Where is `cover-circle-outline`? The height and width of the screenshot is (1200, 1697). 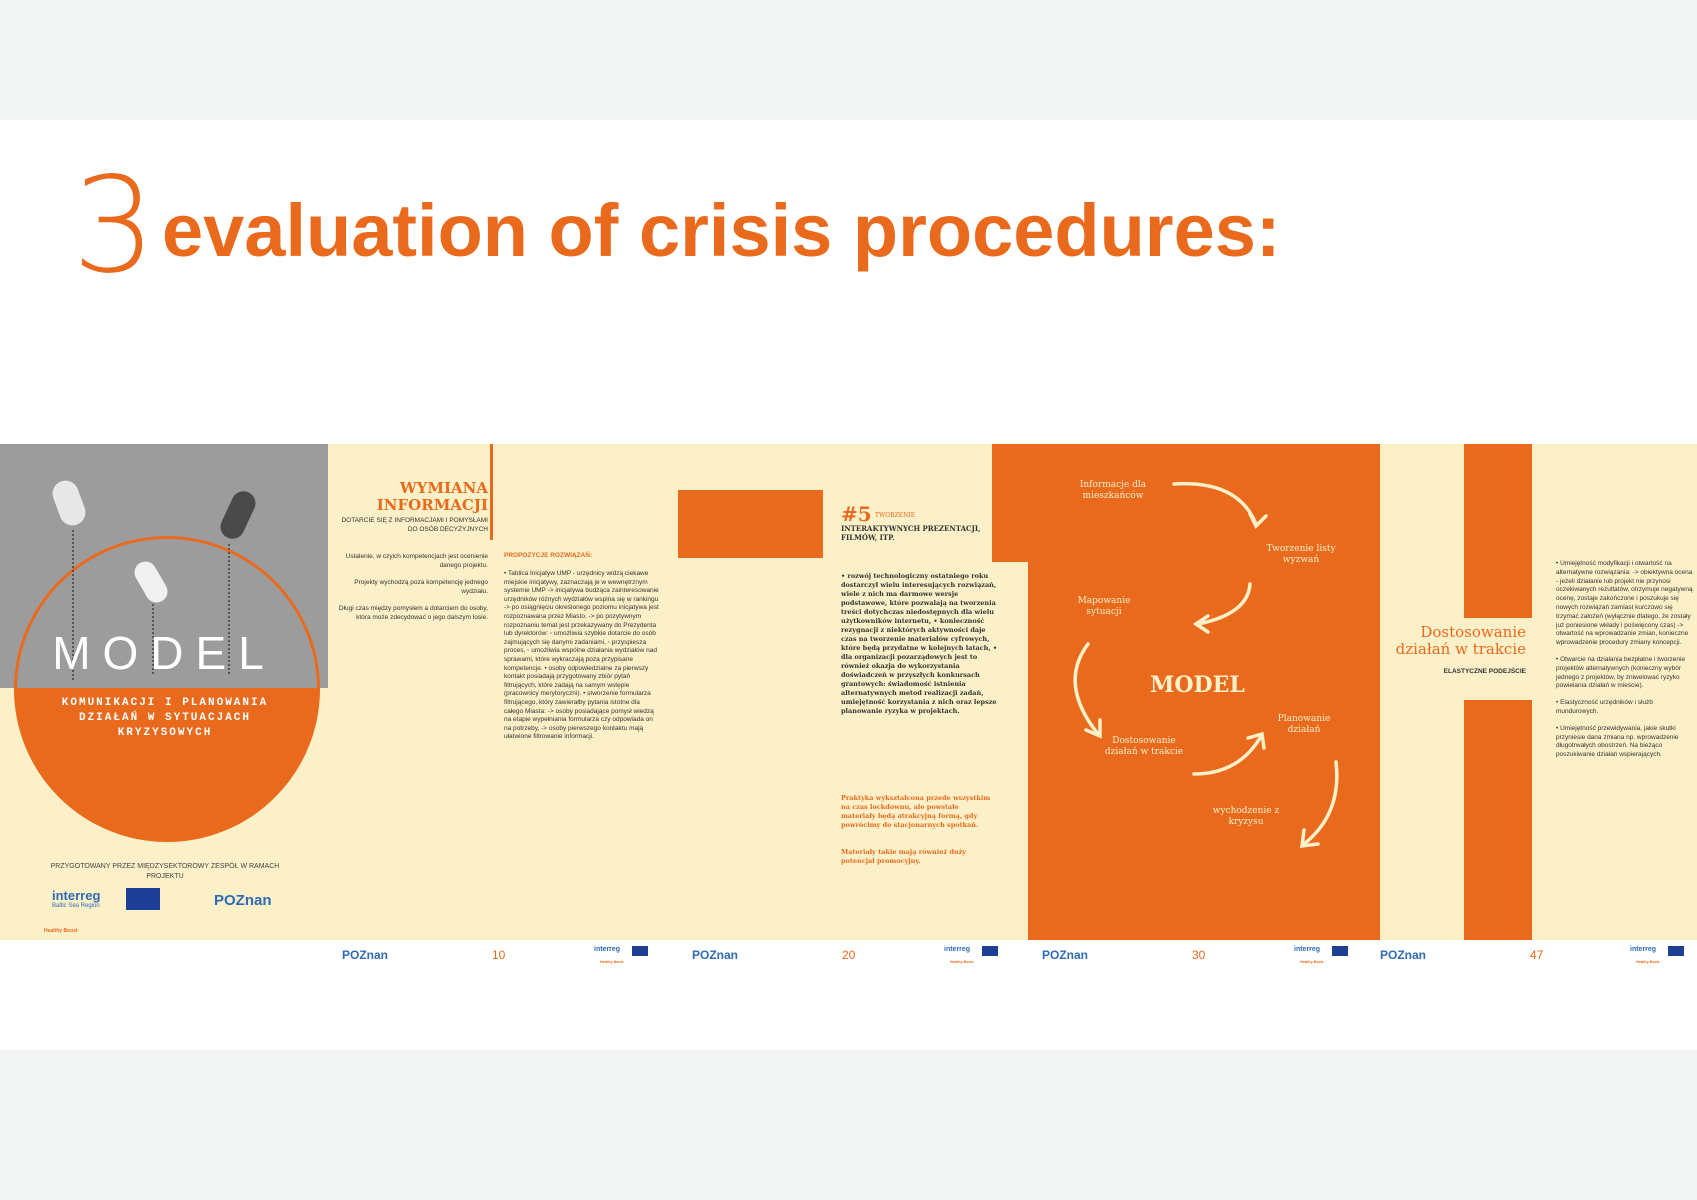 cover-circle-outline is located at coordinates (167, 689).